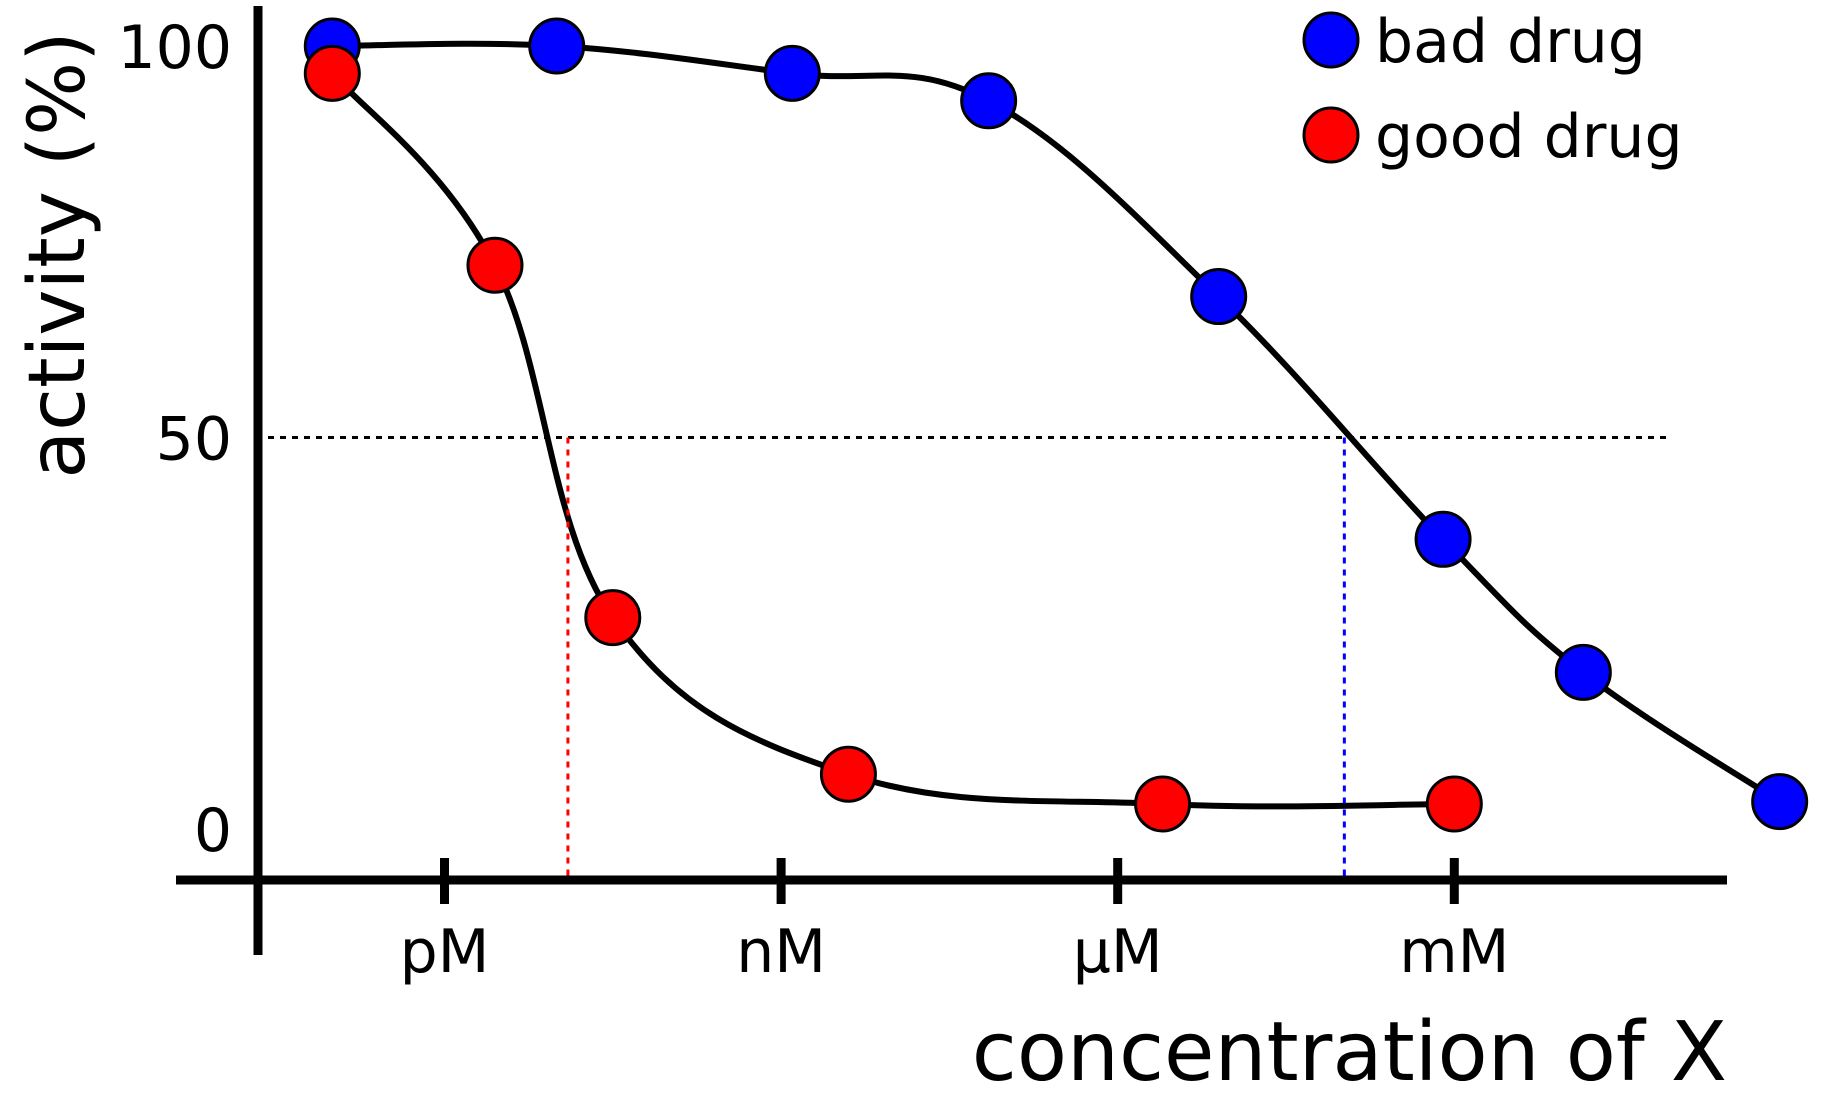 Image resolution: width=1822 pixels, height=1109 pixels. What do you see at coordinates (1454, 952) in the screenshot?
I see `x-tick-label-3: mM` at bounding box center [1454, 952].